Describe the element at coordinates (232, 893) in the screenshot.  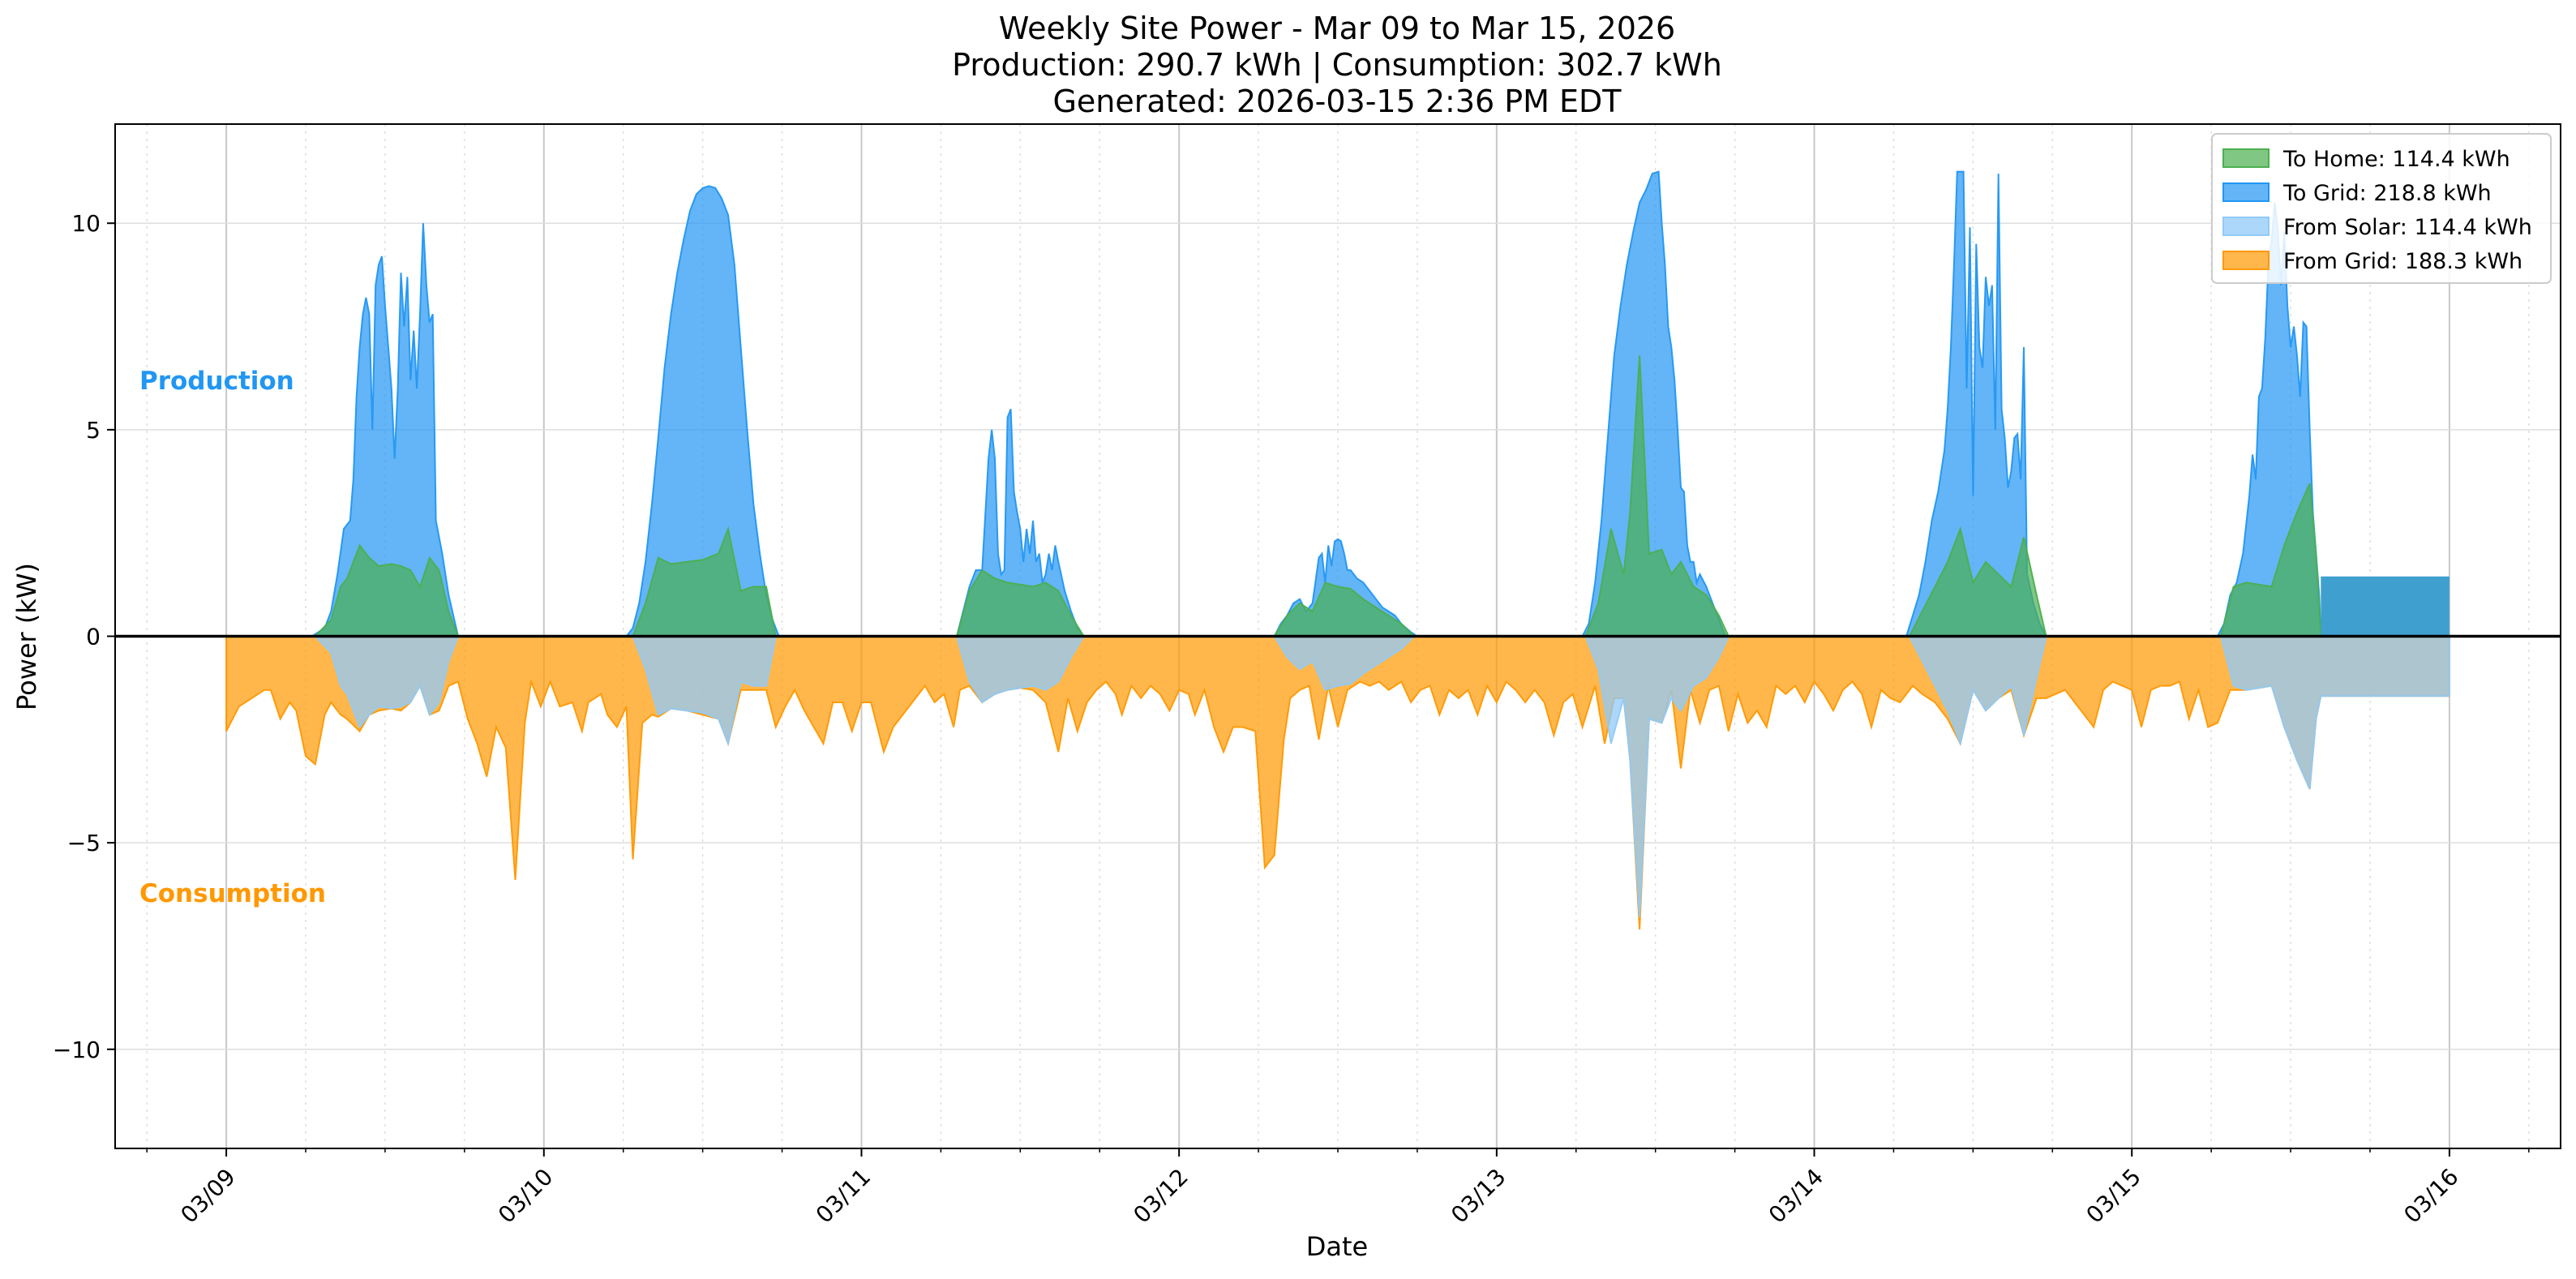
I see `consumption-annotation: Consumption` at that location.